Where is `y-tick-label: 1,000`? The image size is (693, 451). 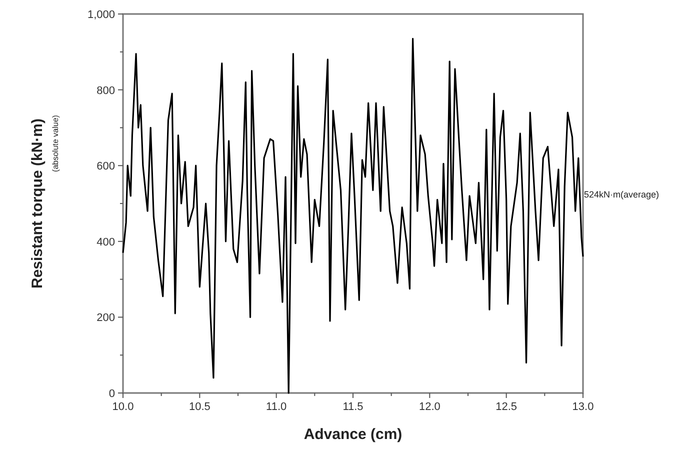
y-tick-label: 1,000 is located at coordinates (101, 15).